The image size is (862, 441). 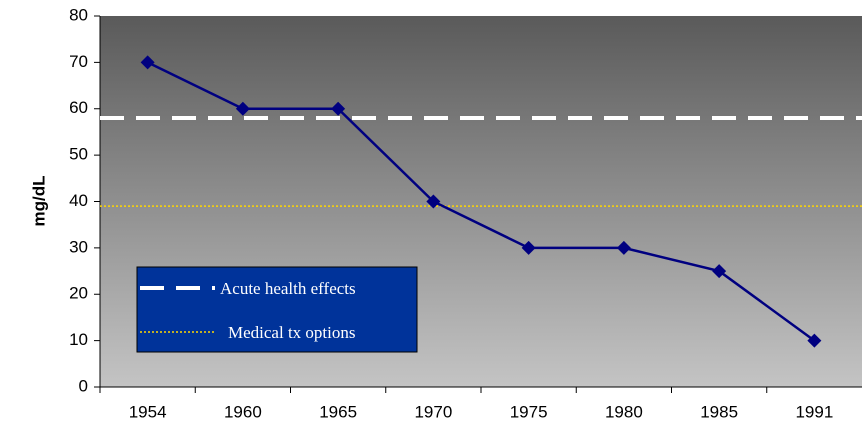 What do you see at coordinates (78, 339) in the screenshot?
I see `y-tick-label: 10` at bounding box center [78, 339].